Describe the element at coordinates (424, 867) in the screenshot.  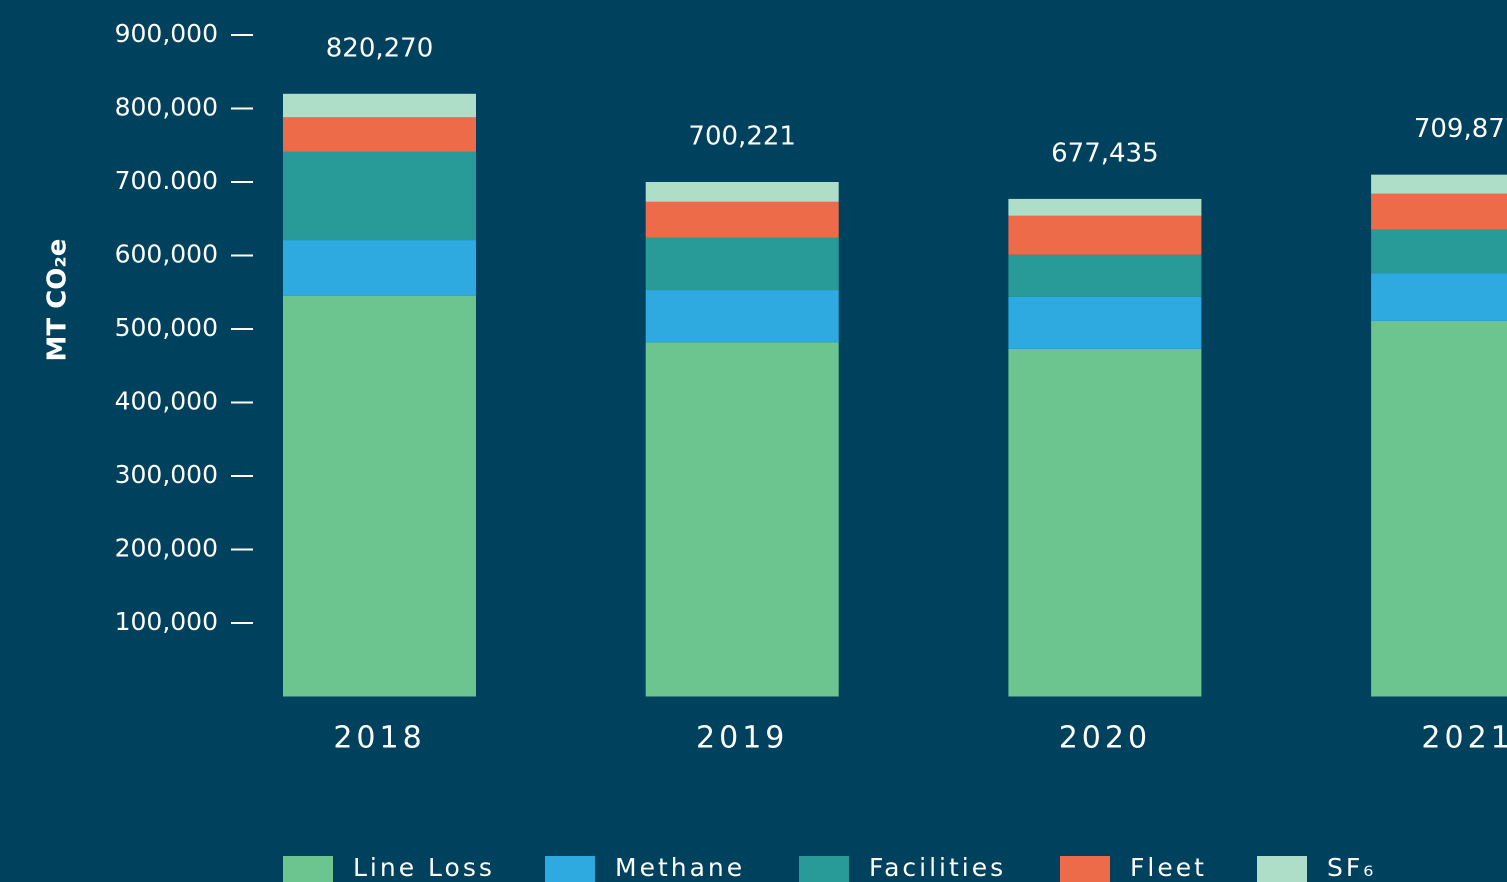
I see `legend-label: Line Loss` at that location.